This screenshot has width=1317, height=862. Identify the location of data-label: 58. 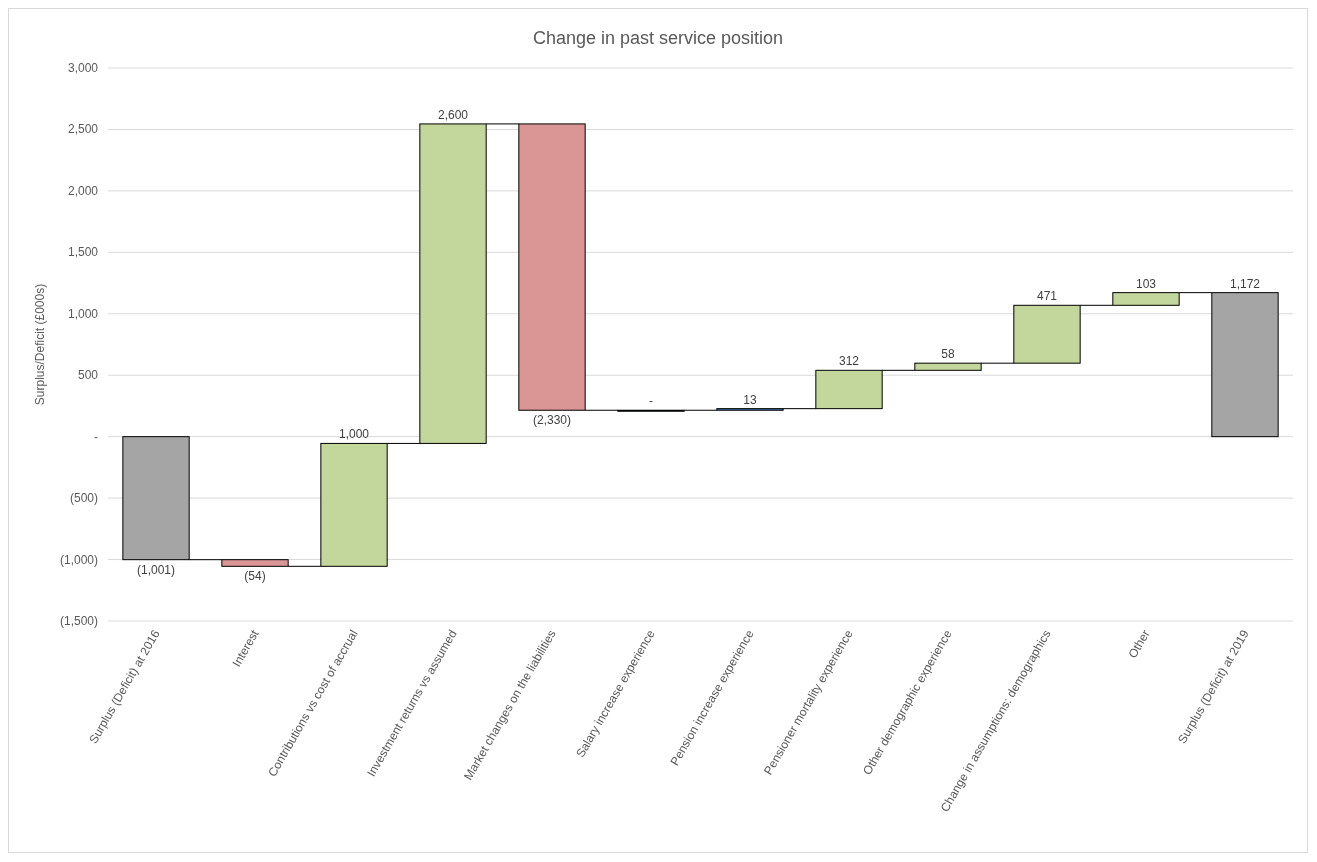
(948, 354).